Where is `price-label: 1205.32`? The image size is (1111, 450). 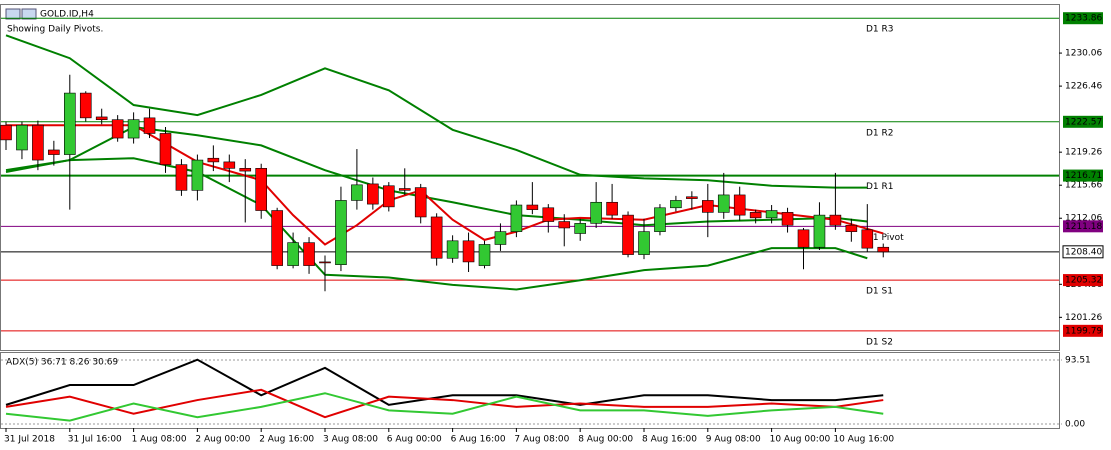
price-label: 1205.32 is located at coordinates (1083, 281).